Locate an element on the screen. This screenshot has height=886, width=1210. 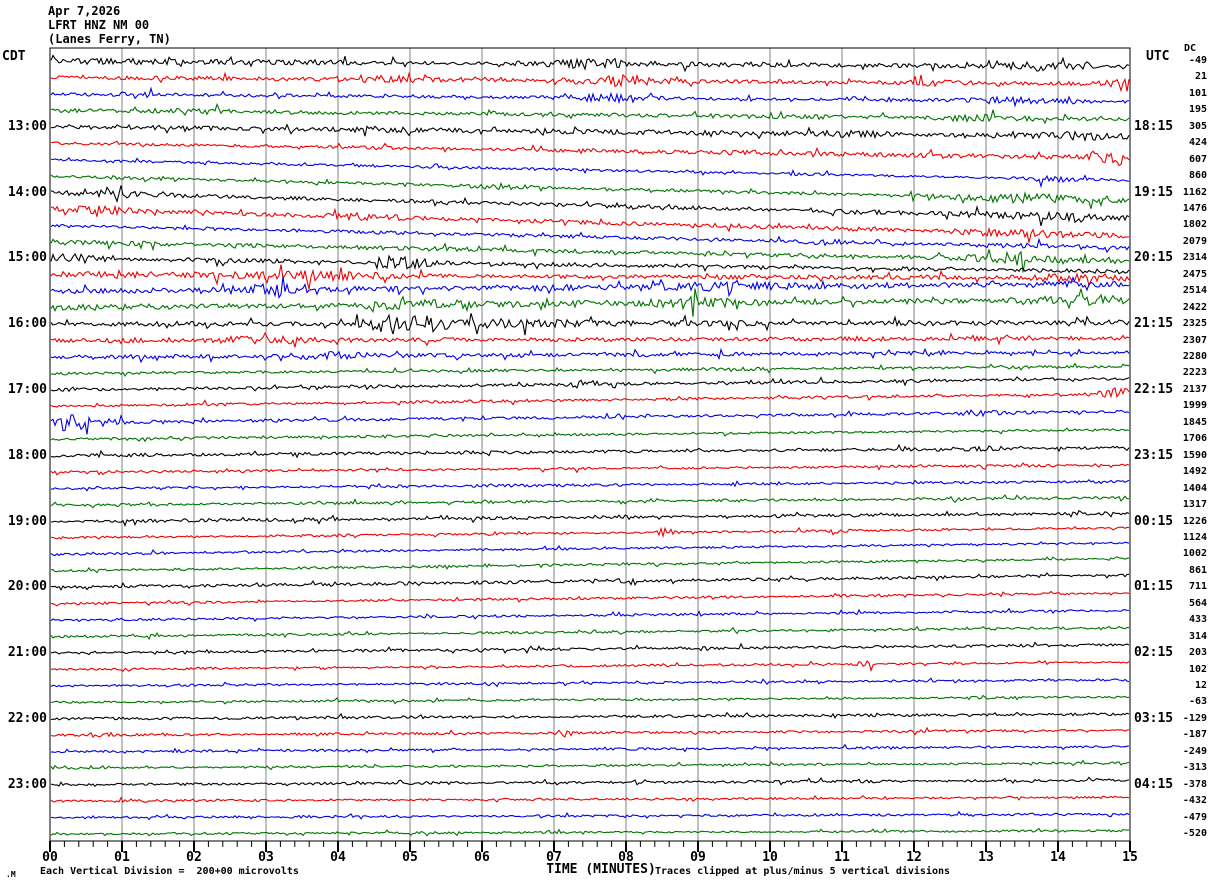
dc-offset-value: 2137 is located at coordinates (1194, 389).